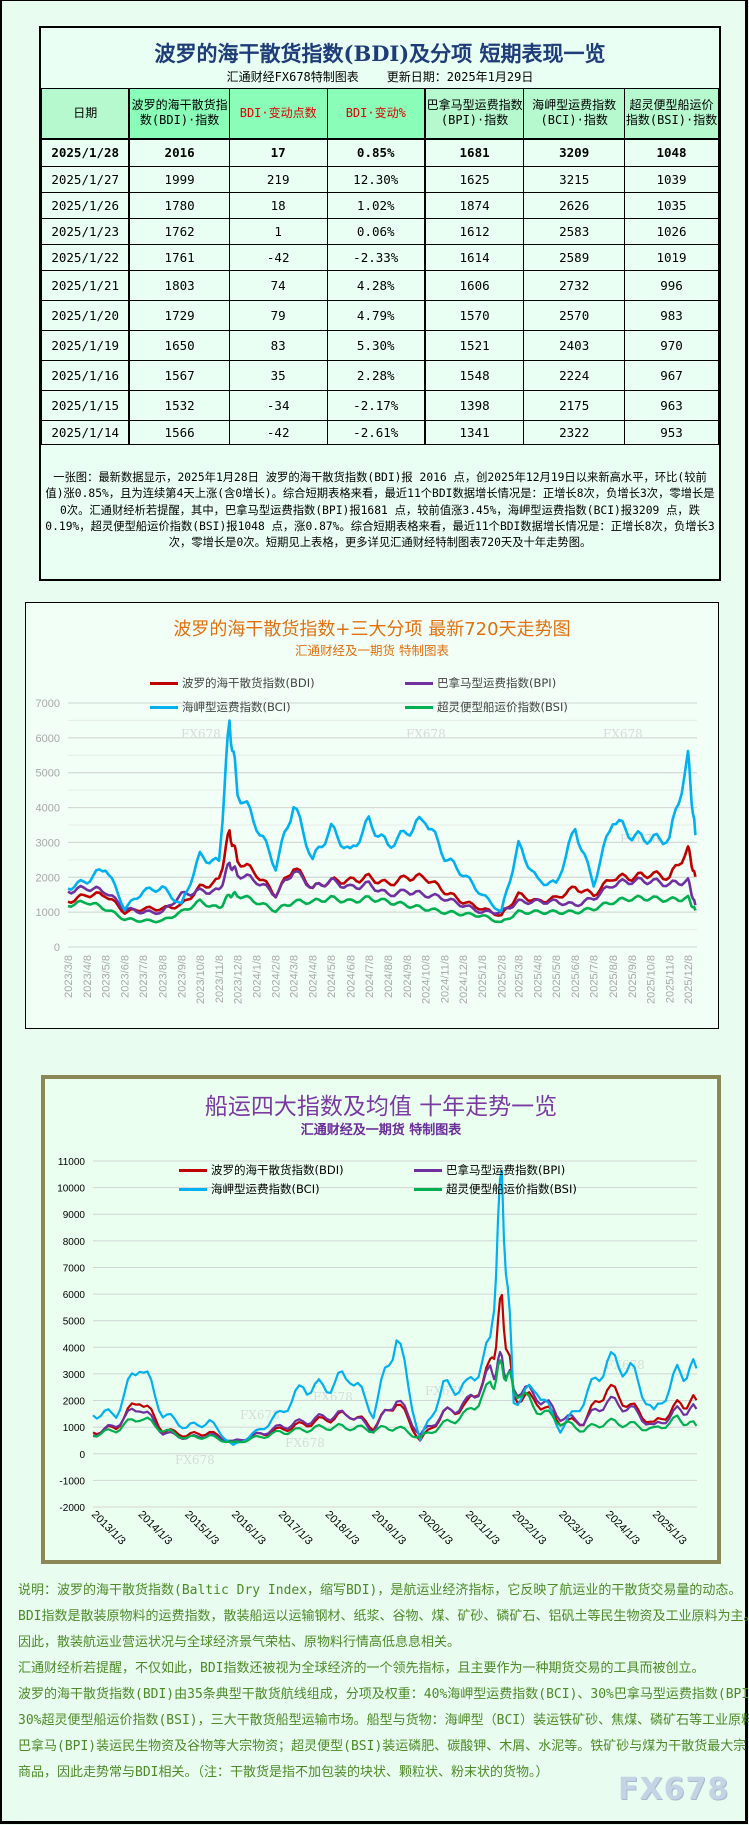 This screenshot has width=749, height=1825. What do you see at coordinates (179, 114) in the screenshot?
I see `header-bdi: 波罗的海干散货指数(BDI)·指数` at bounding box center [179, 114].